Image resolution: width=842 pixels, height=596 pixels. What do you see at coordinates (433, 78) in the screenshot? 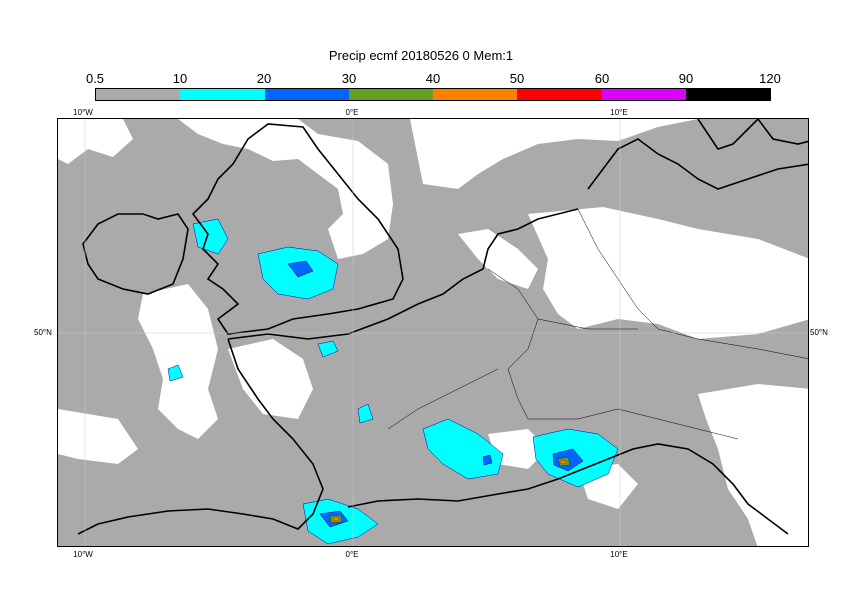
I see `legend-tick-label: 40` at bounding box center [433, 78].